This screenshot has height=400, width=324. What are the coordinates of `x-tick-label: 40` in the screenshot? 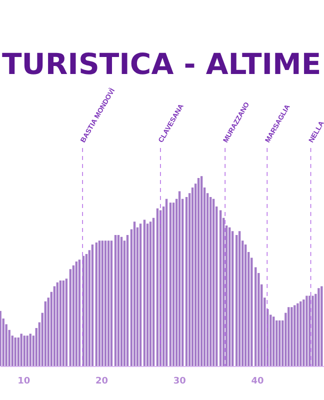 It's located at (257, 381).